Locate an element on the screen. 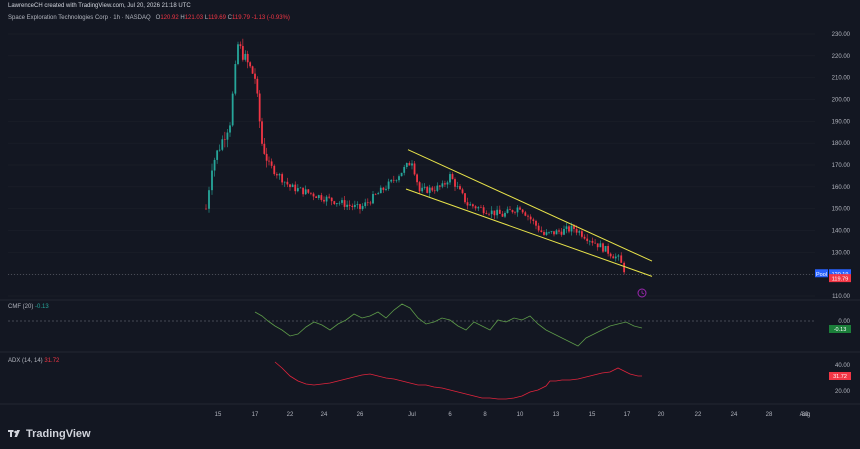  time-tick-label: 28 is located at coordinates (769, 415).